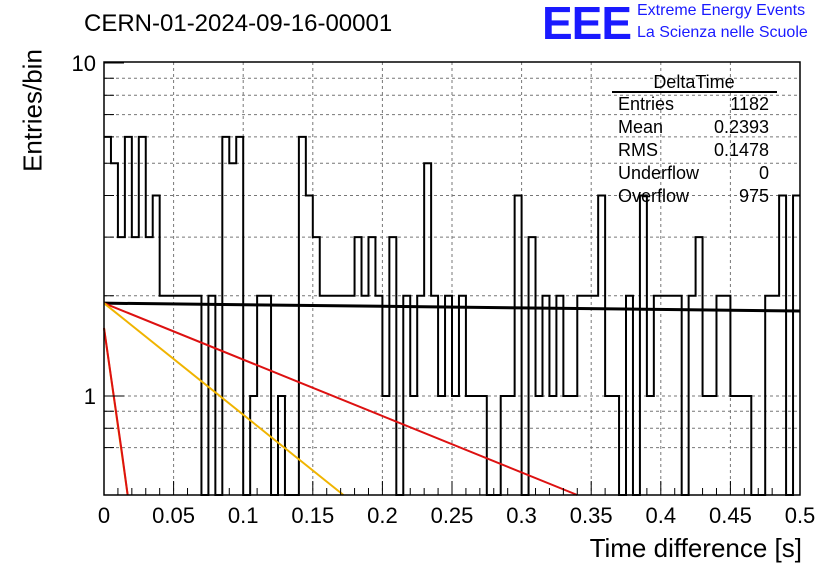 The height and width of the screenshot is (572, 836). Describe the element at coordinates (754, 196) in the screenshot. I see `stats-value: 975` at that location.